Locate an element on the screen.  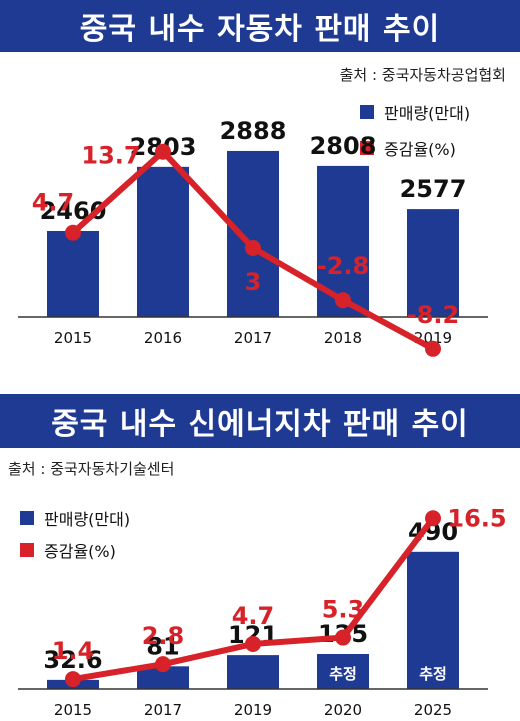
chart2-growth-label: 4.7 is located at coordinates (253, 616).